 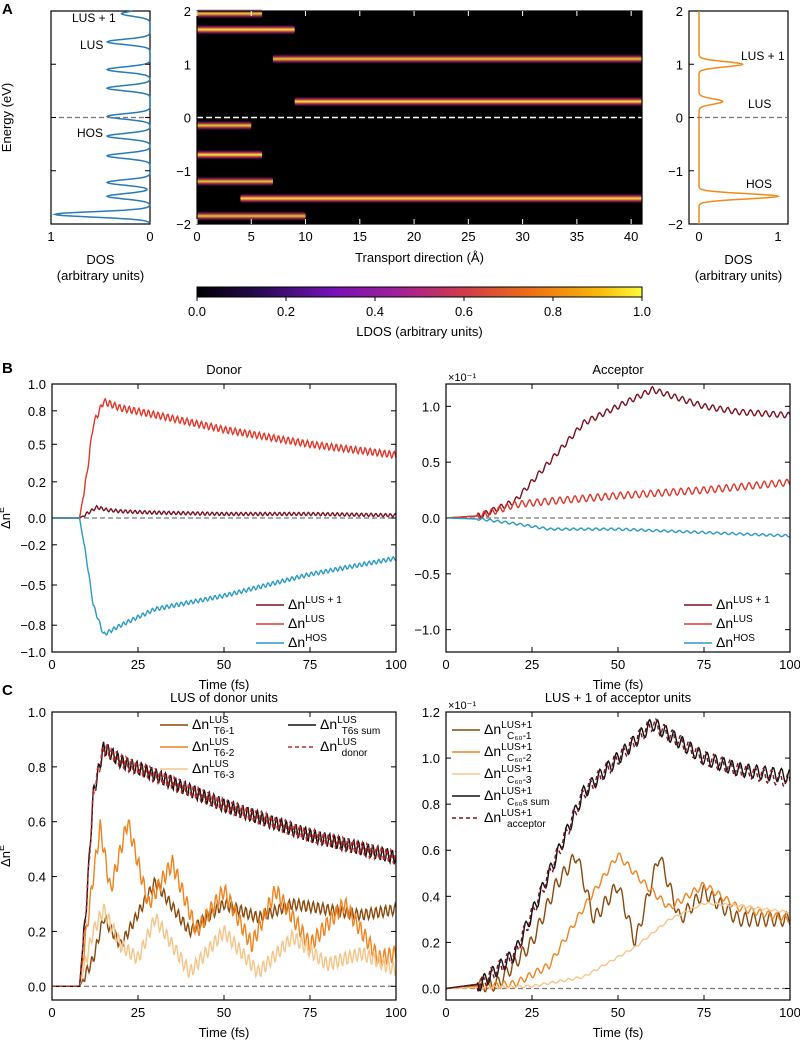 I want to click on dos-left-xtick: 1, so click(x=50, y=236).